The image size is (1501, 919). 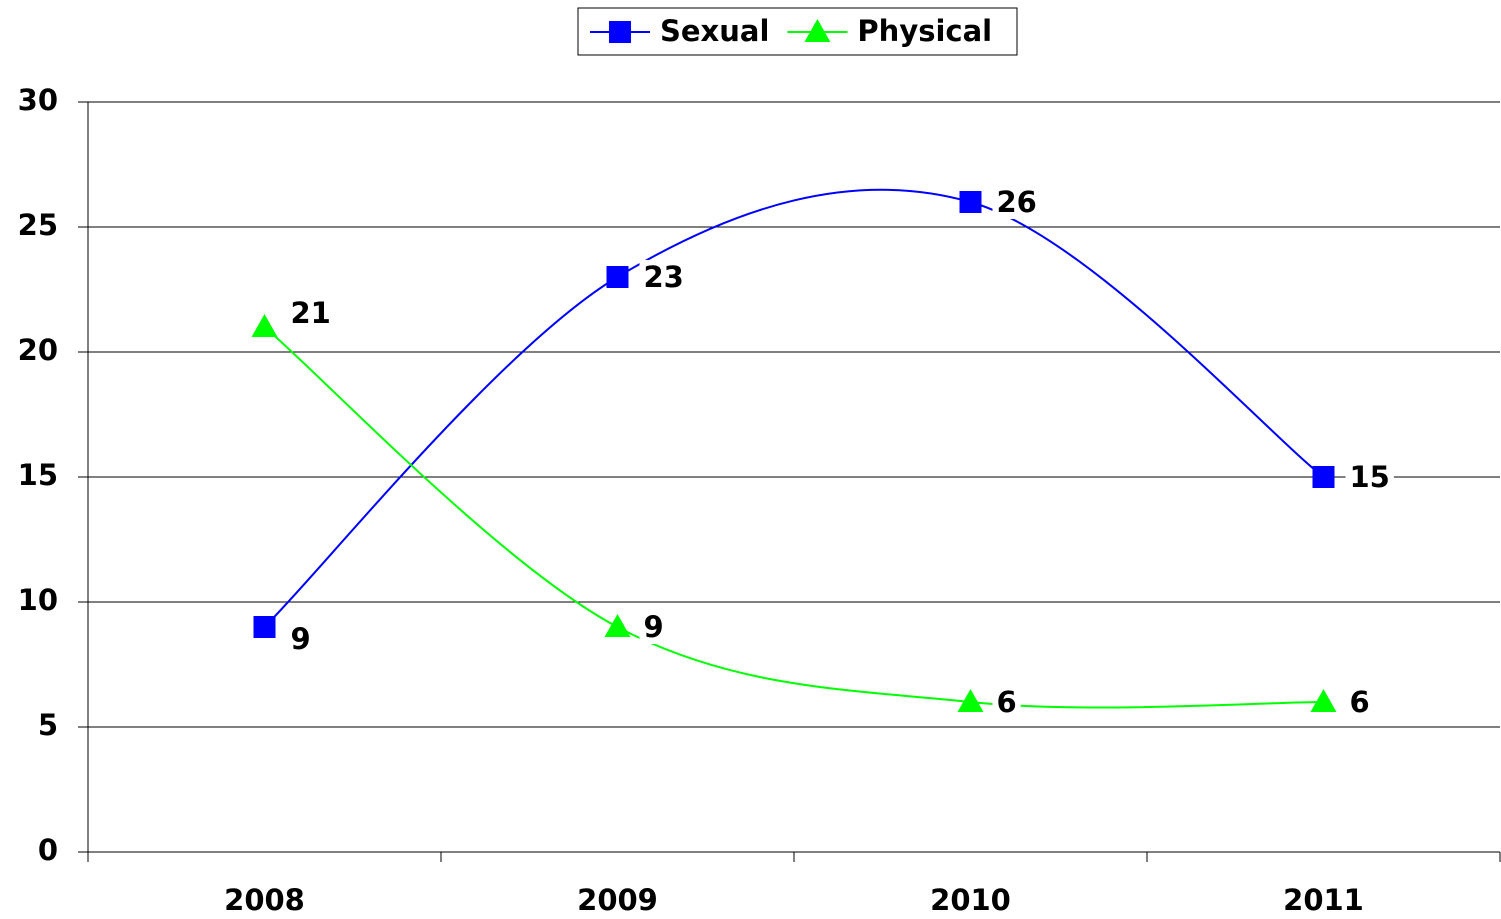 What do you see at coordinates (970, 900) in the screenshot?
I see `x-tick-label: 2010` at bounding box center [970, 900].